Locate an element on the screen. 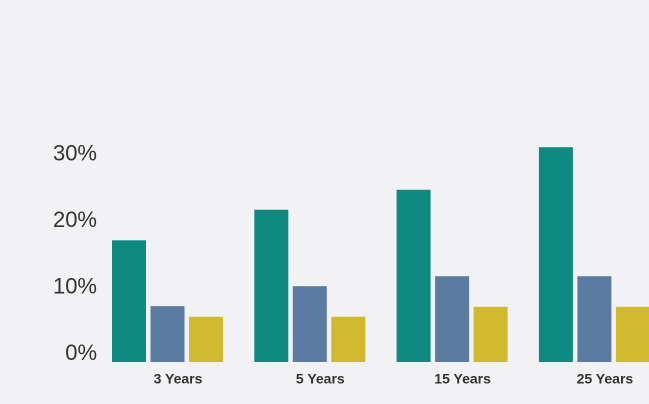 The width and height of the screenshot is (649, 404). y-tick-label: 10% is located at coordinates (75, 285).